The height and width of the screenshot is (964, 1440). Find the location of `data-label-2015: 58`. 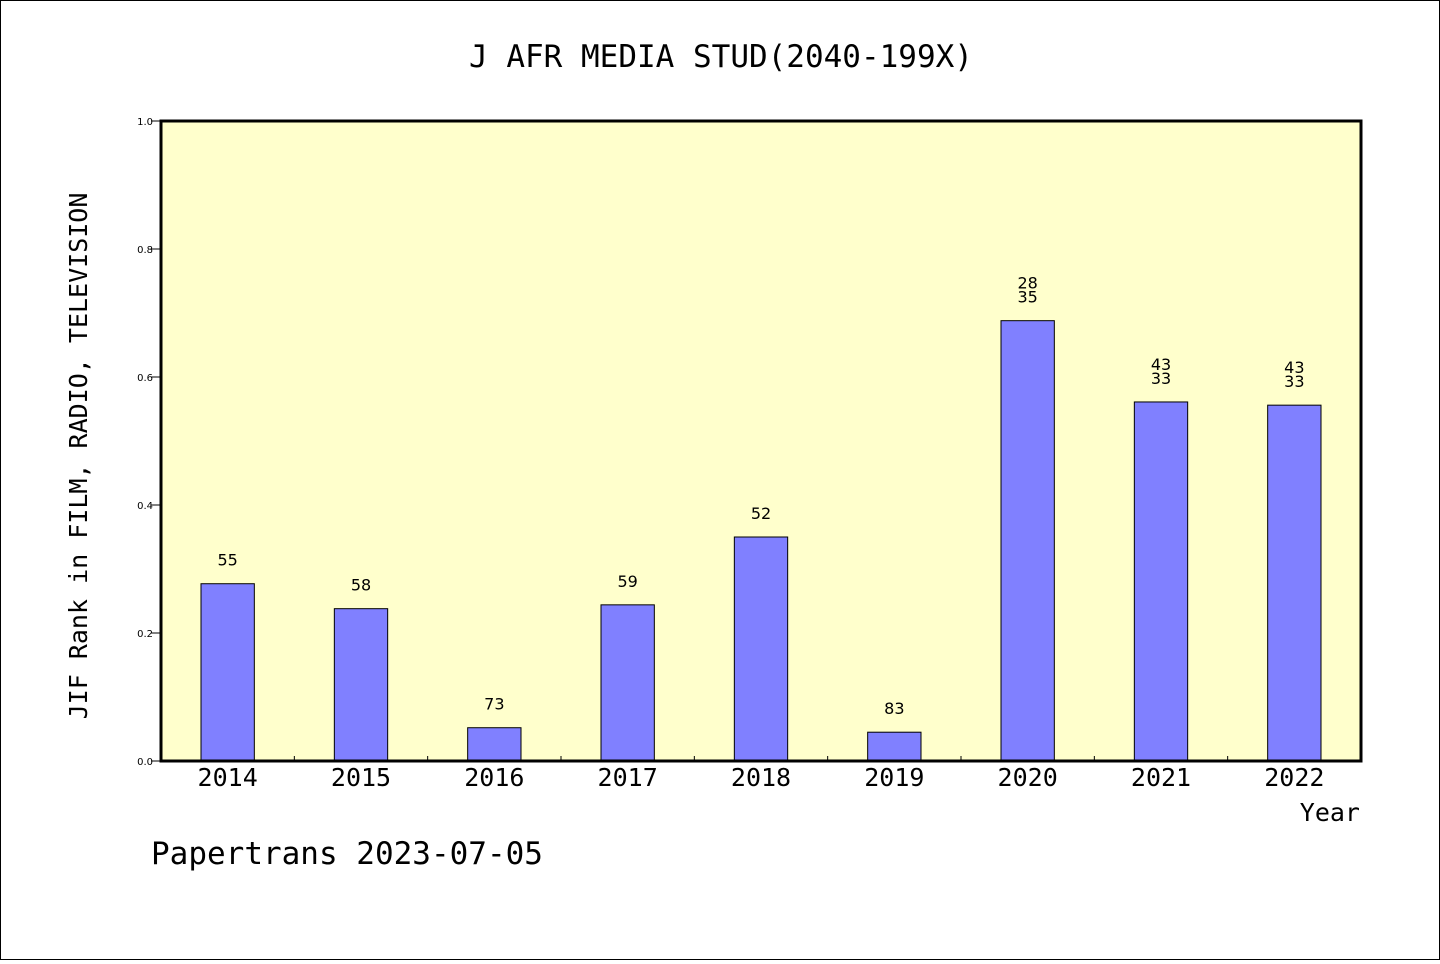

data-label-2015: 58 is located at coordinates (361, 585).